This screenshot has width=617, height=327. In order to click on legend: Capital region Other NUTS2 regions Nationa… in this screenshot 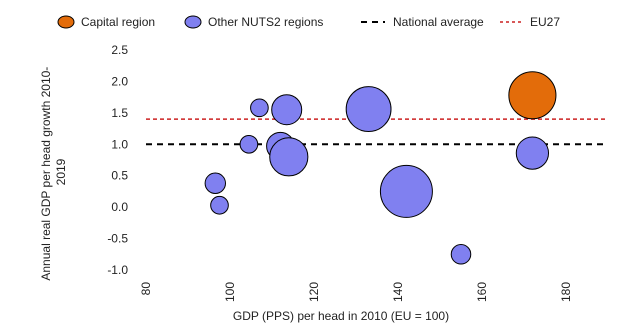, I will do `click(308, 22)`.